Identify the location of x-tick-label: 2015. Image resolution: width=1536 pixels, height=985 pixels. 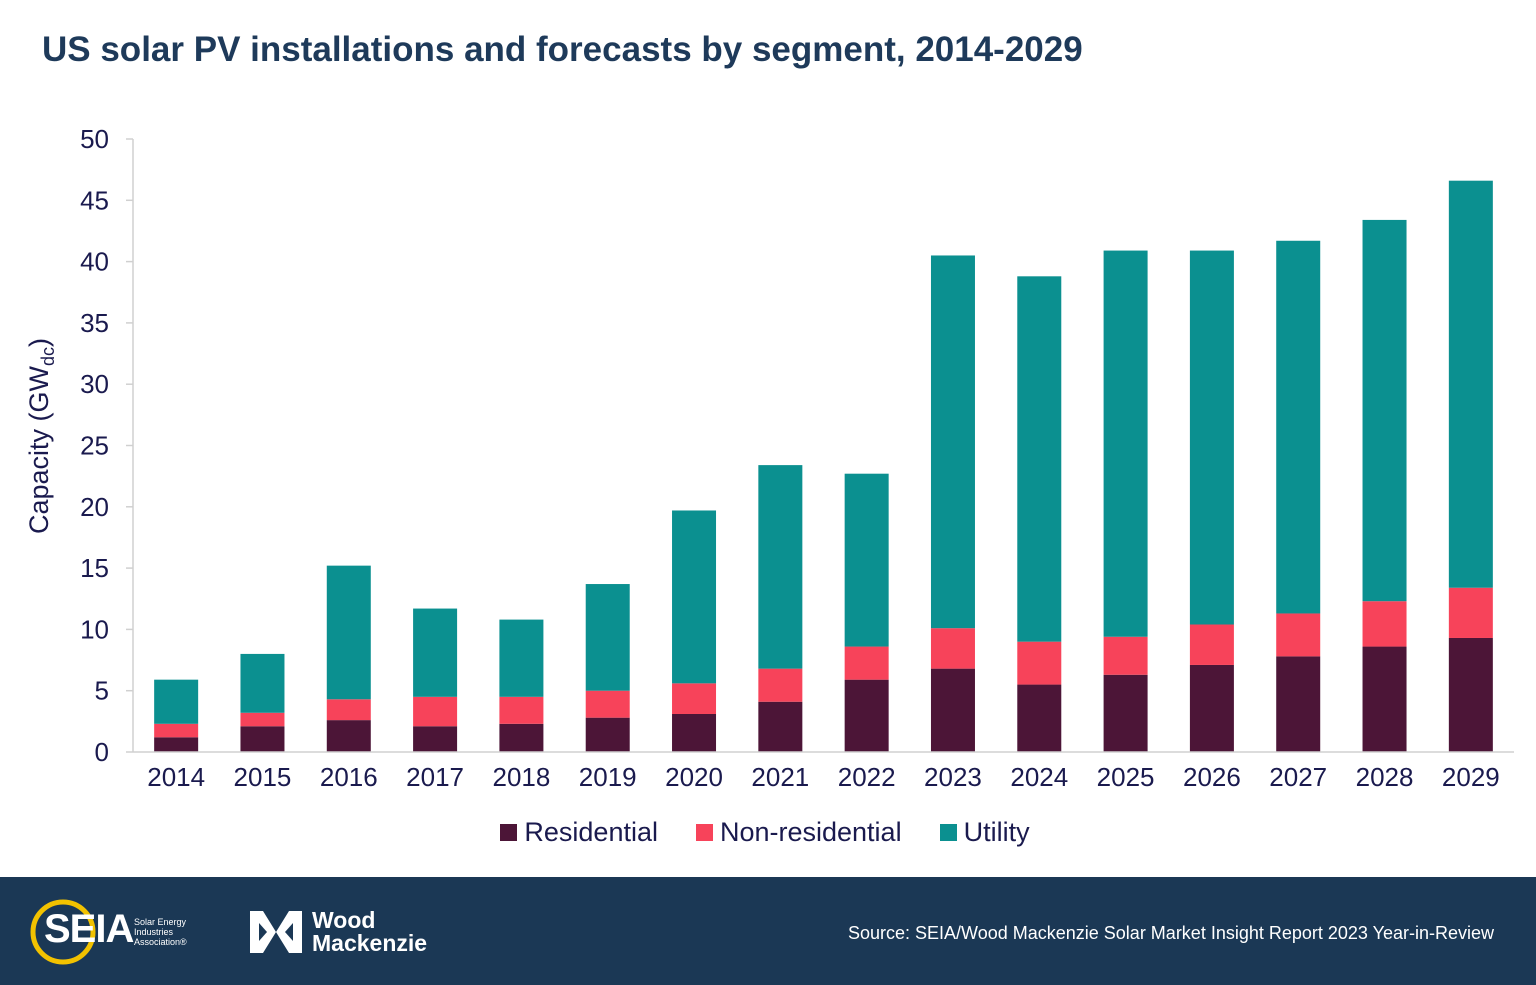
(263, 777).